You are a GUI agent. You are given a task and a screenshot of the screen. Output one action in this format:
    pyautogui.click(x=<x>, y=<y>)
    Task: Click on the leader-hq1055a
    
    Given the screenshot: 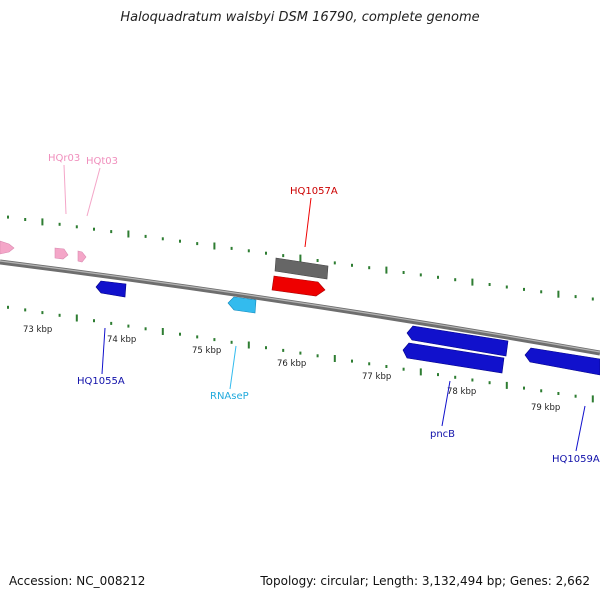 What is the action you would take?
    pyautogui.click(x=103, y=351)
    